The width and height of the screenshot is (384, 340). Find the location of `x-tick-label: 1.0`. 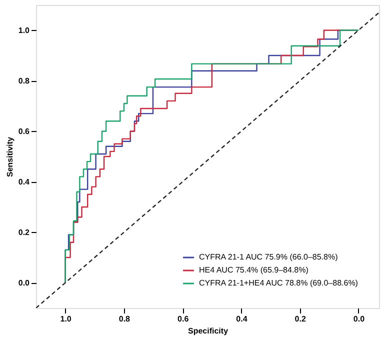

x-tick-label: 1.0 is located at coordinates (66, 319).